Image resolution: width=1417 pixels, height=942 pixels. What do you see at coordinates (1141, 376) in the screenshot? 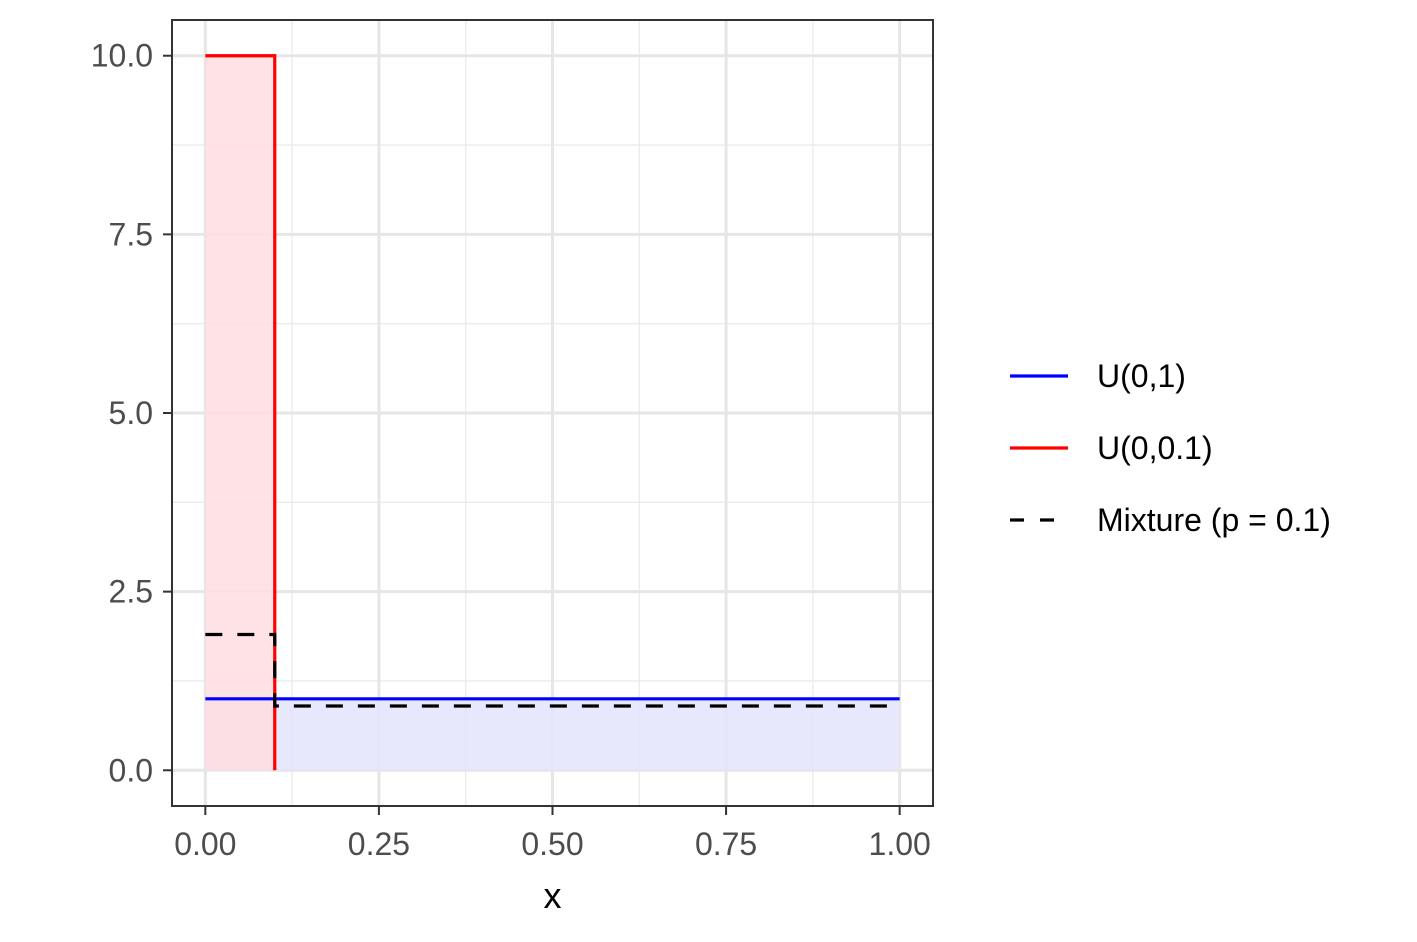
I see `legend-label-0: U(0,1)` at bounding box center [1141, 376].